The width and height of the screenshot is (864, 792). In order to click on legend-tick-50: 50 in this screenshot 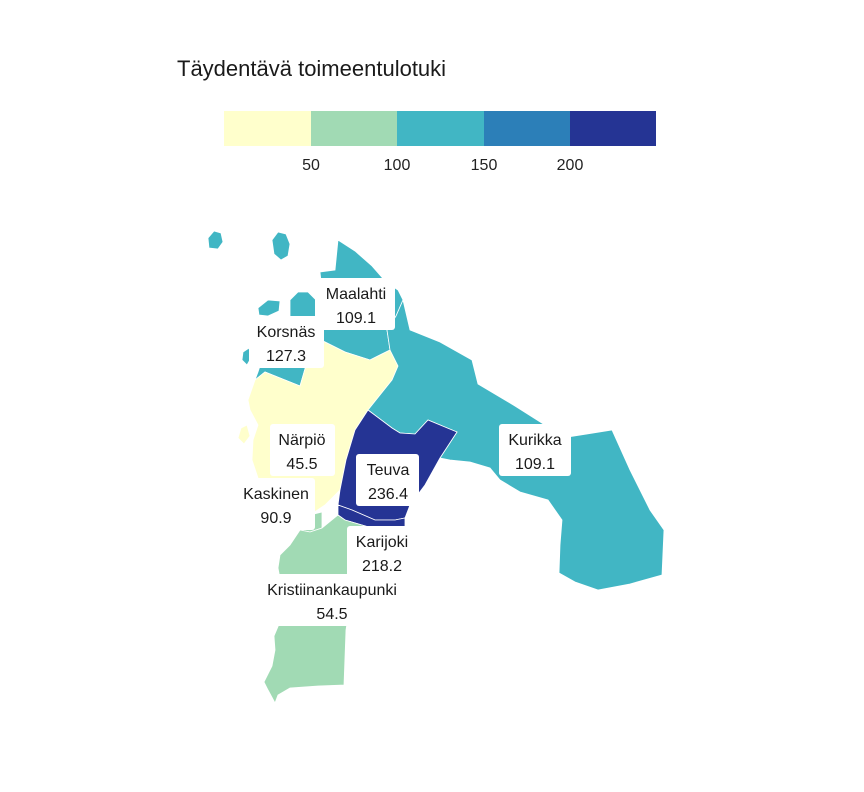, I will do `click(311, 165)`.